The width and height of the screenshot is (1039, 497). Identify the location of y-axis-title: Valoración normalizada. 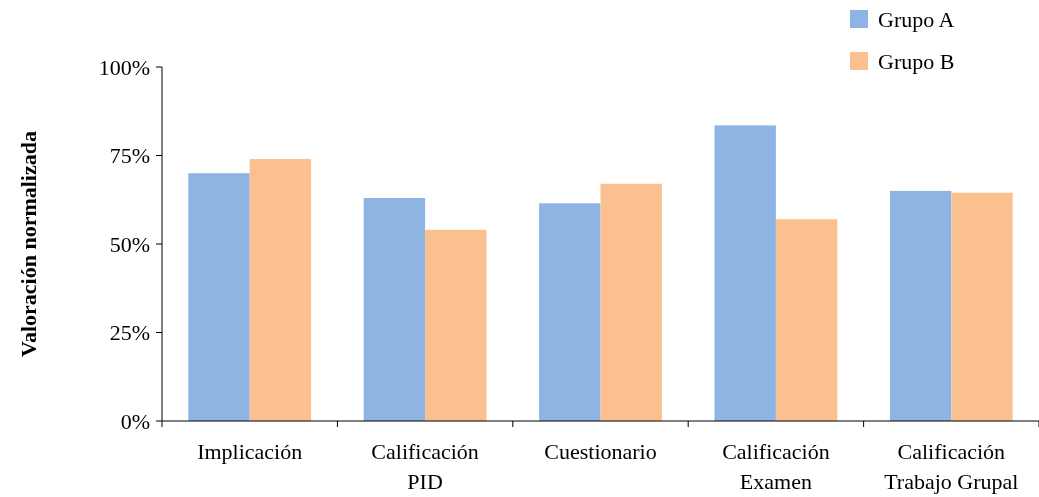
(28, 244).